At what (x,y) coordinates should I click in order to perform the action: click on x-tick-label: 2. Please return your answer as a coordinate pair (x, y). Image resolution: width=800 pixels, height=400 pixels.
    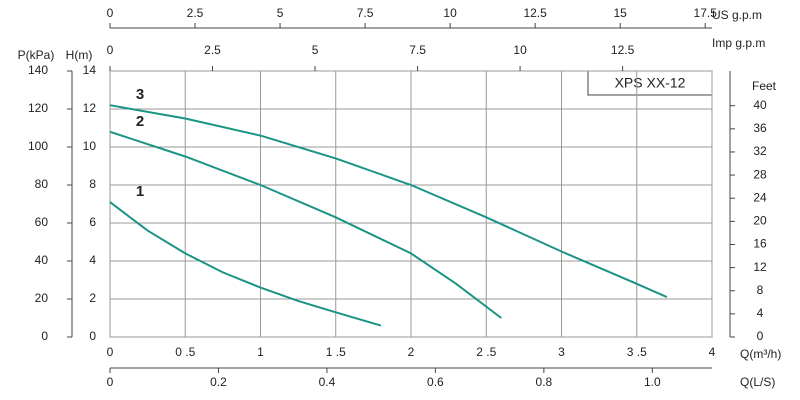
    Looking at the image, I should click on (411, 352).